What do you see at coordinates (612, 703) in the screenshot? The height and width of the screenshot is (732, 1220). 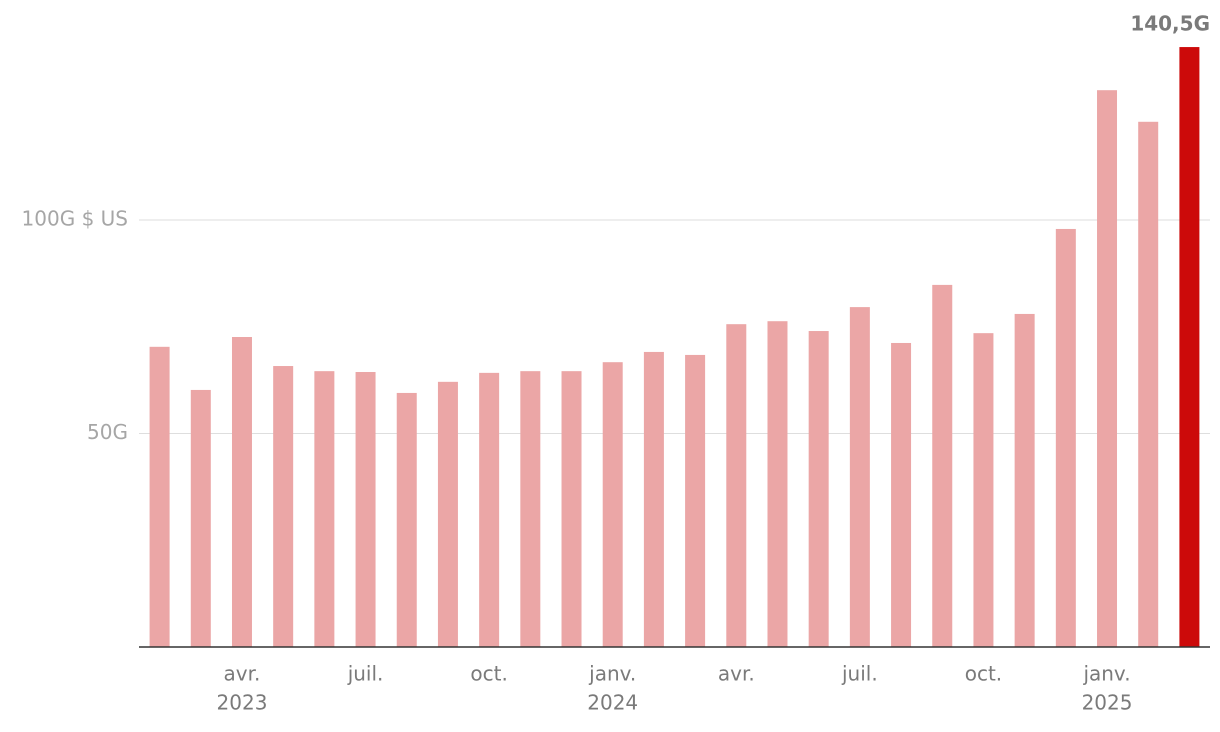 I see `x-year-label: 2024` at bounding box center [612, 703].